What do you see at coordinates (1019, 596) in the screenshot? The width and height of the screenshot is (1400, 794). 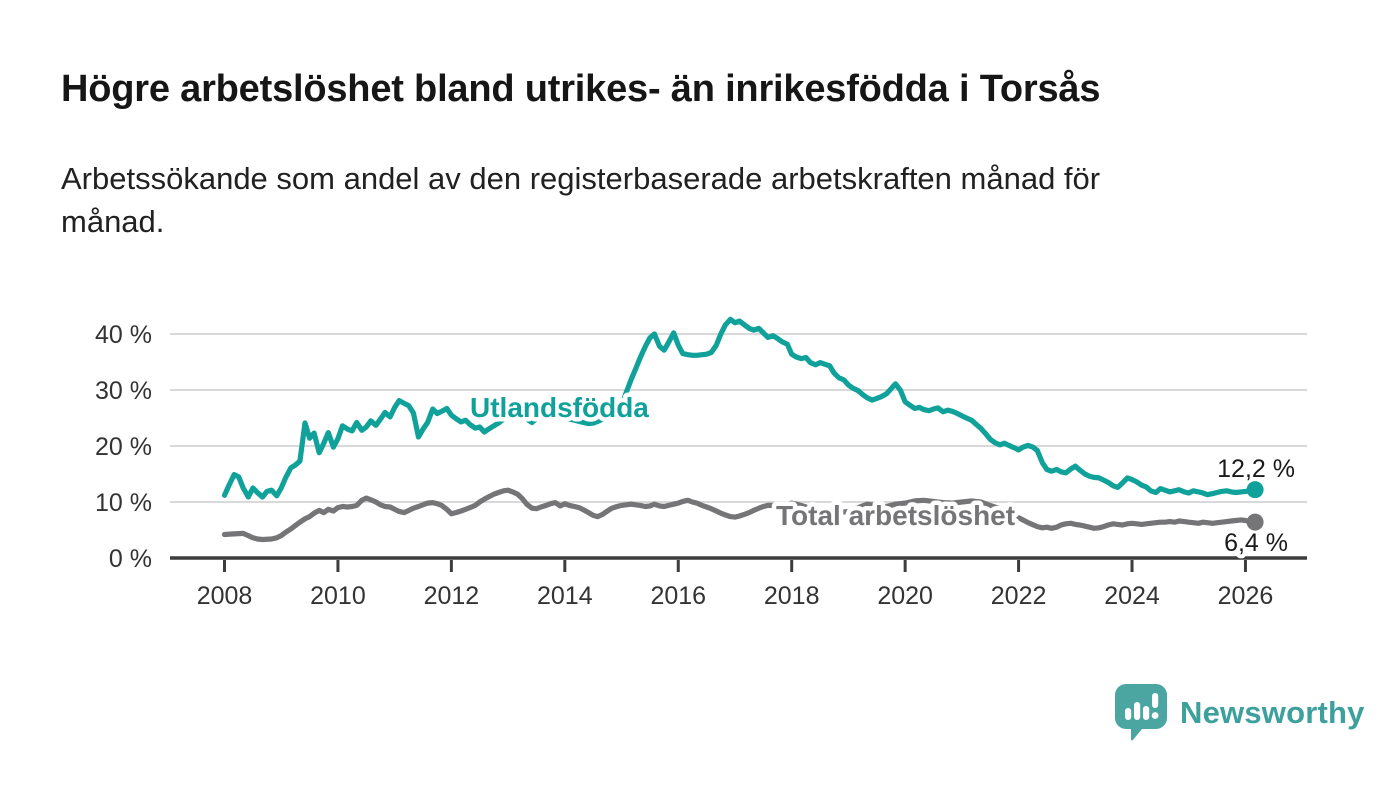 I see `x-tick-label: 2022` at bounding box center [1019, 596].